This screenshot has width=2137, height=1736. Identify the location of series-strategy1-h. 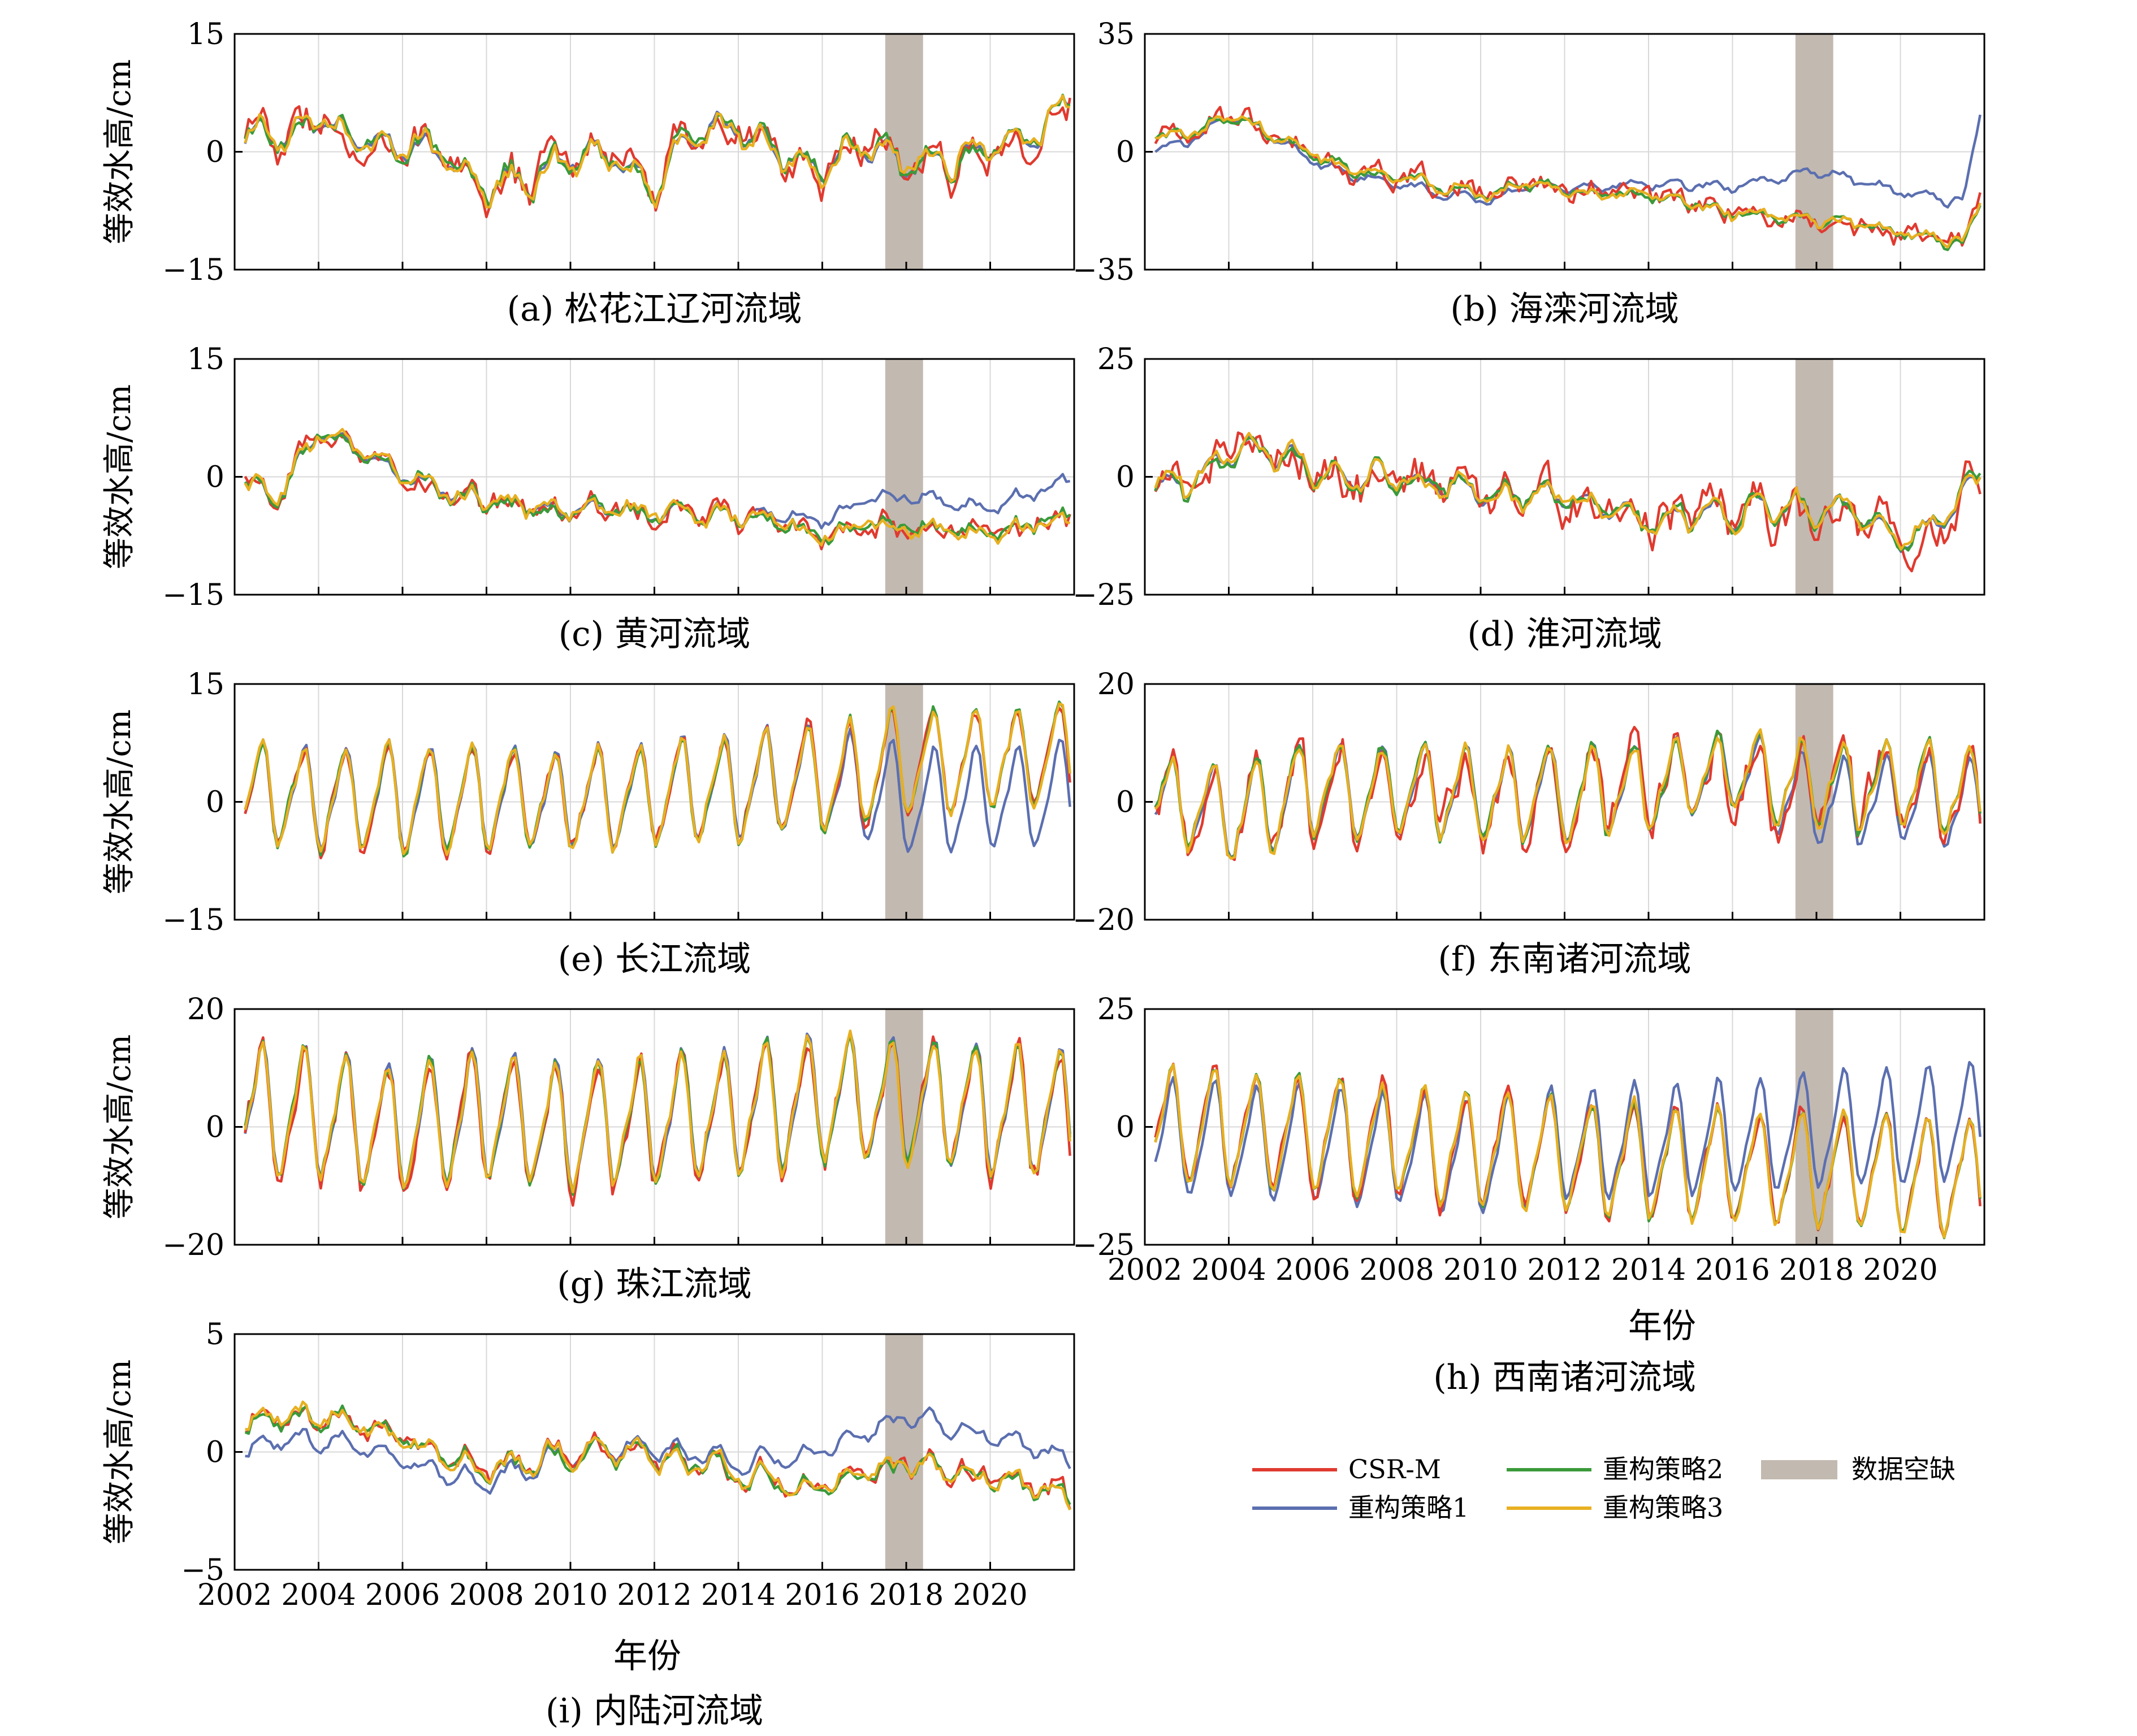
(1568, 1137).